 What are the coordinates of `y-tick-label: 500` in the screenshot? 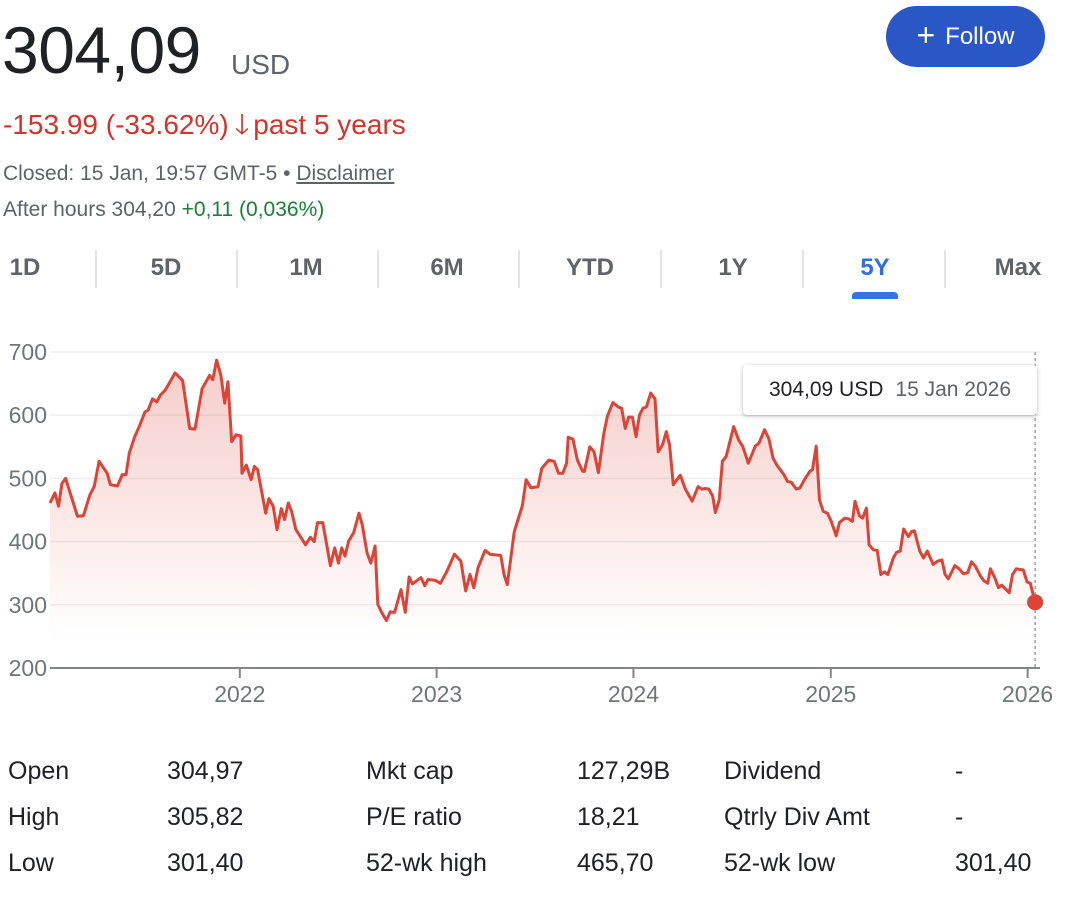 It's located at (28, 478).